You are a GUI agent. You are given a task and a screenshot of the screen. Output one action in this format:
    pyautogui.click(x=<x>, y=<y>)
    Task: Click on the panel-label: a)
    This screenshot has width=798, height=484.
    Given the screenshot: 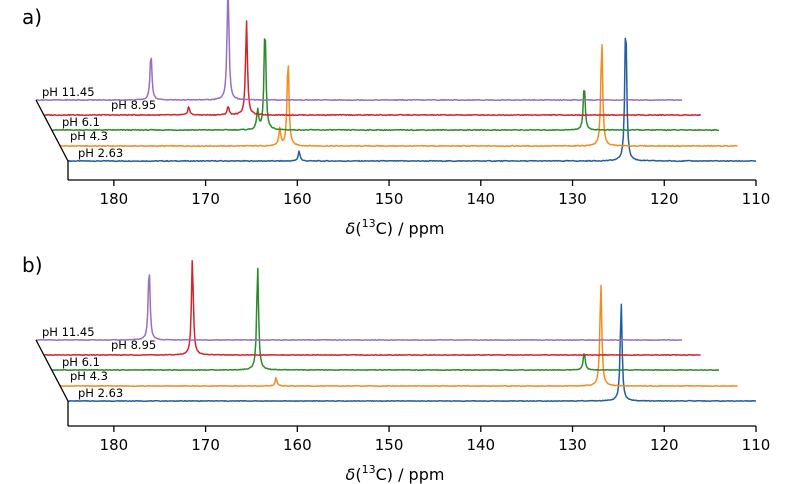 What is the action you would take?
    pyautogui.click(x=32, y=17)
    